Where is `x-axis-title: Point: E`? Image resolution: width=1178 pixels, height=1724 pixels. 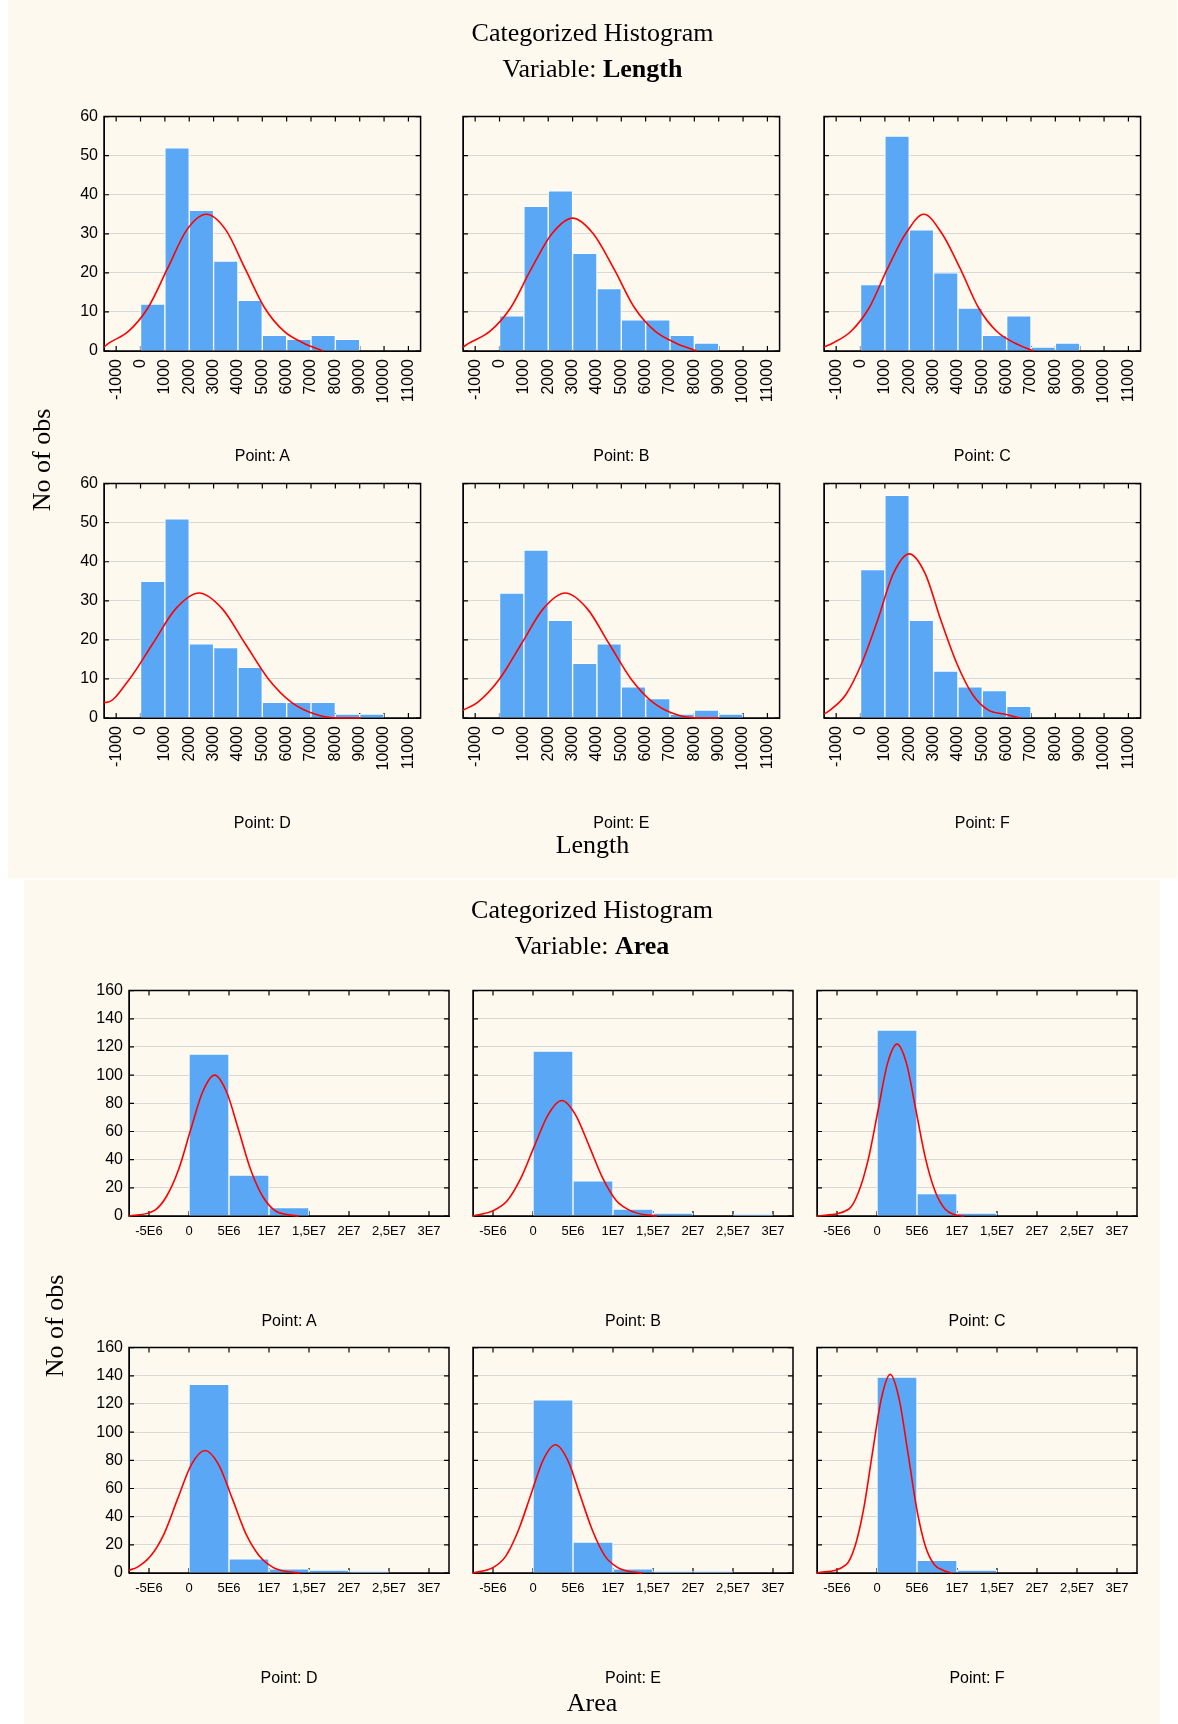 x-axis-title: Point: E is located at coordinates (621, 822).